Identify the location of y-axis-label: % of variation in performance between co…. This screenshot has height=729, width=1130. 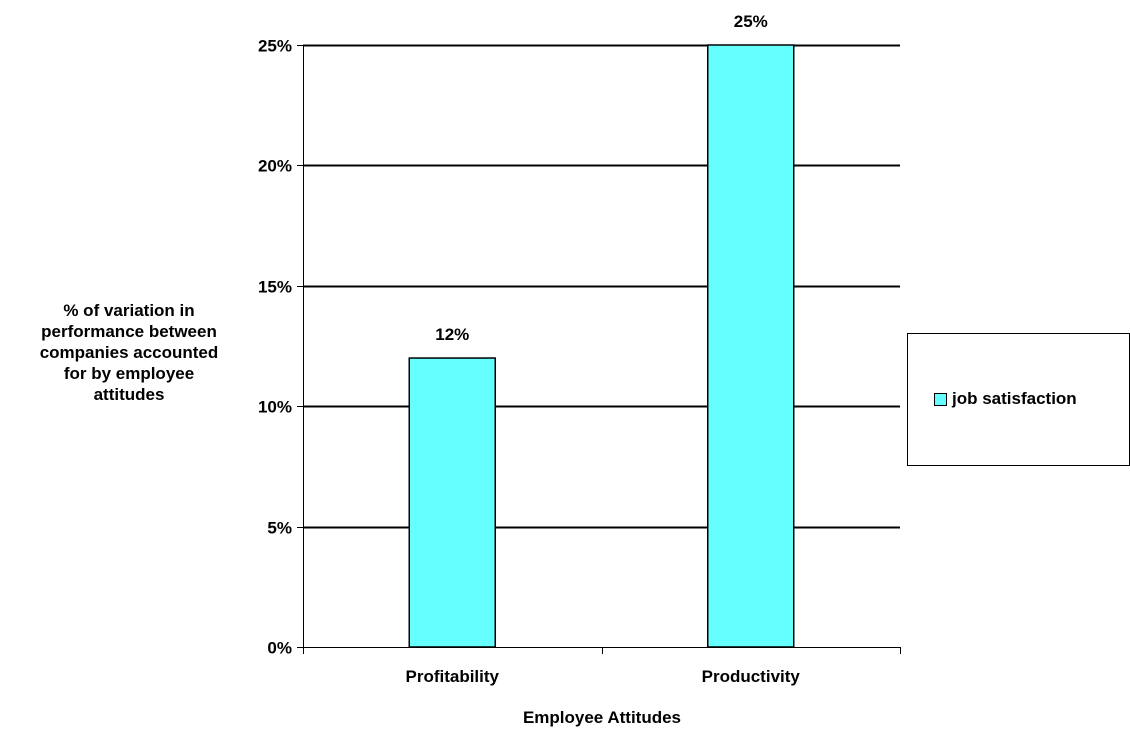
(129, 352).